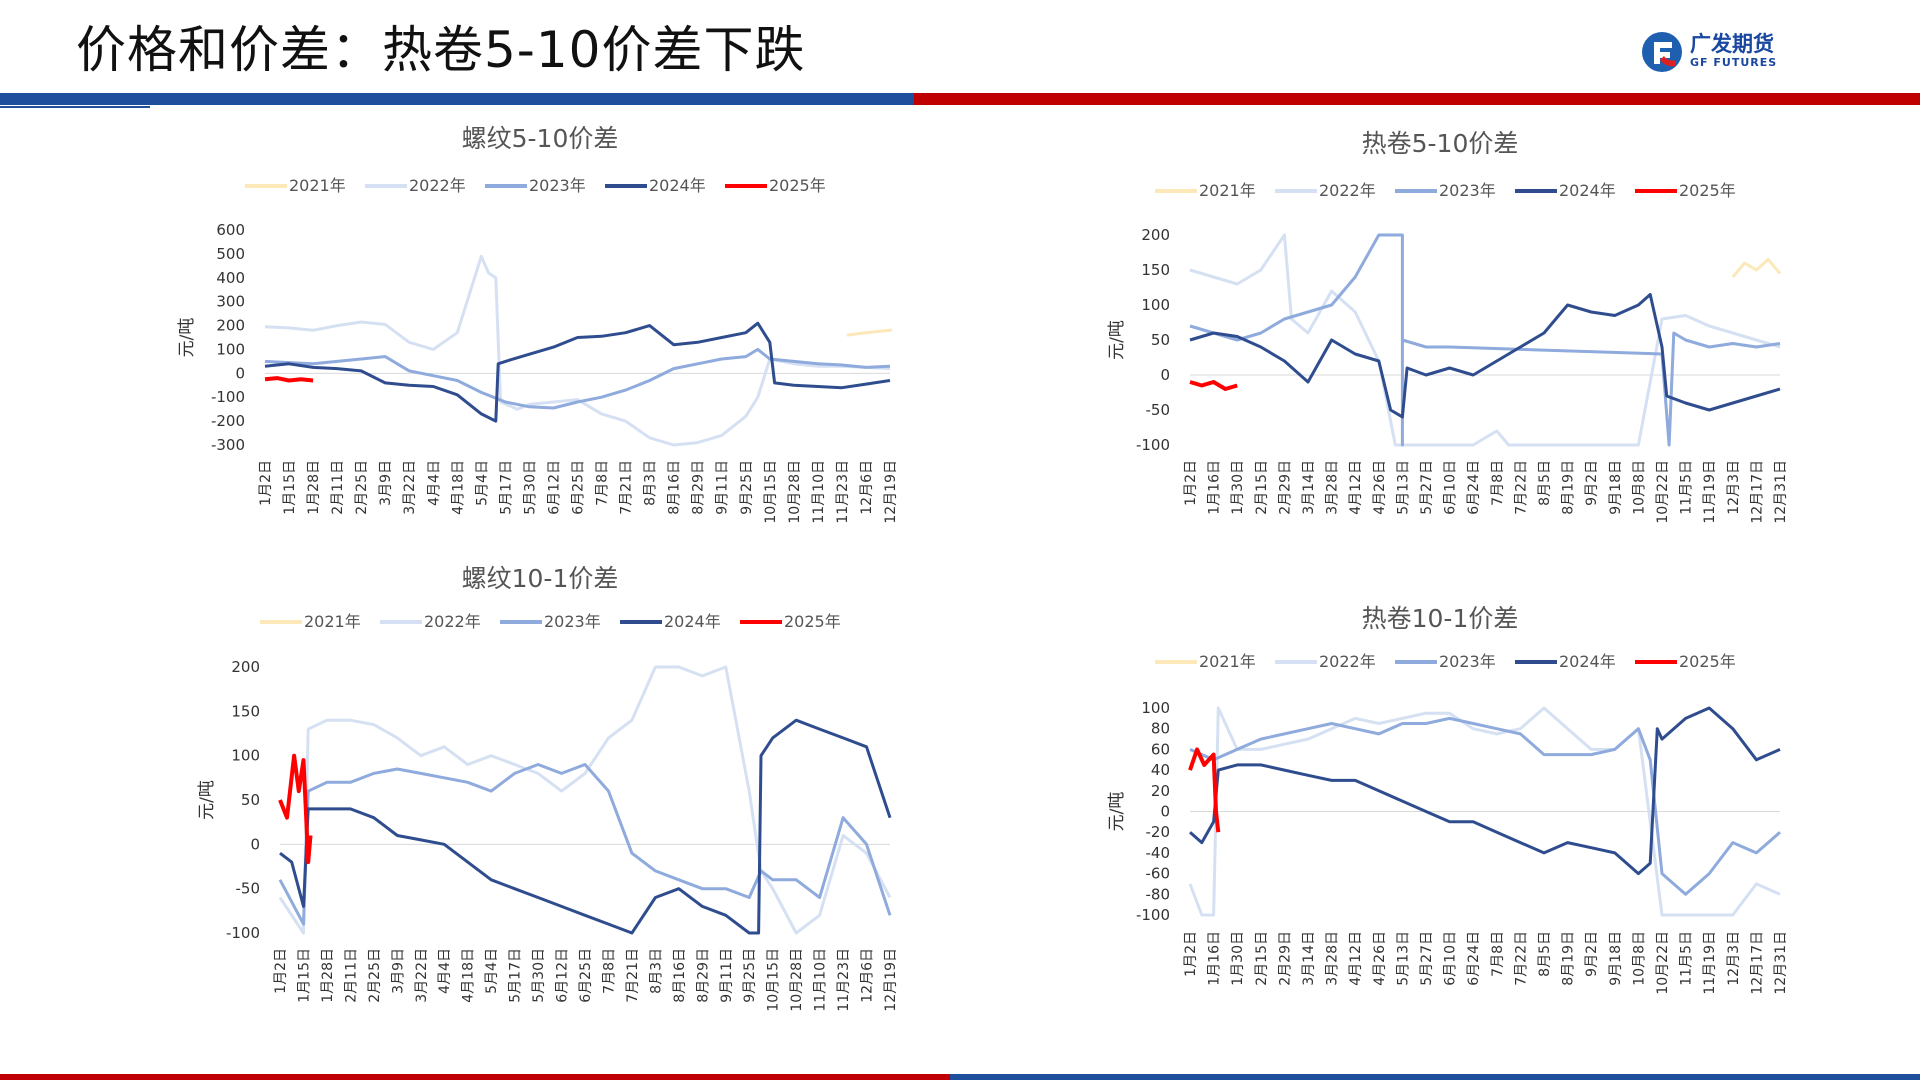 Image resolution: width=1920 pixels, height=1080 pixels. Describe the element at coordinates (248, 889) in the screenshot. I see `y-tick-label: -50` at that location.